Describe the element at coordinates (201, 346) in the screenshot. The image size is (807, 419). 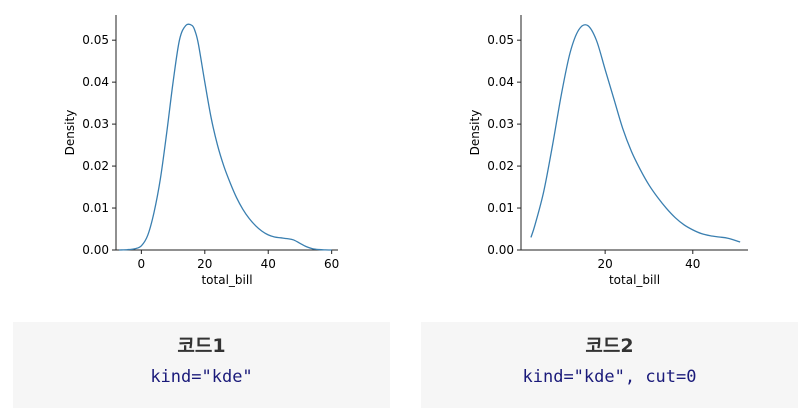
I see `caption-title-1: 코드1` at that location.